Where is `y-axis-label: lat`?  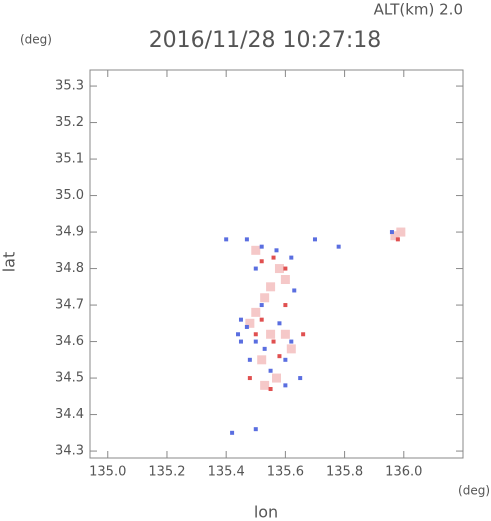 y-axis-label: lat is located at coordinates (9, 262).